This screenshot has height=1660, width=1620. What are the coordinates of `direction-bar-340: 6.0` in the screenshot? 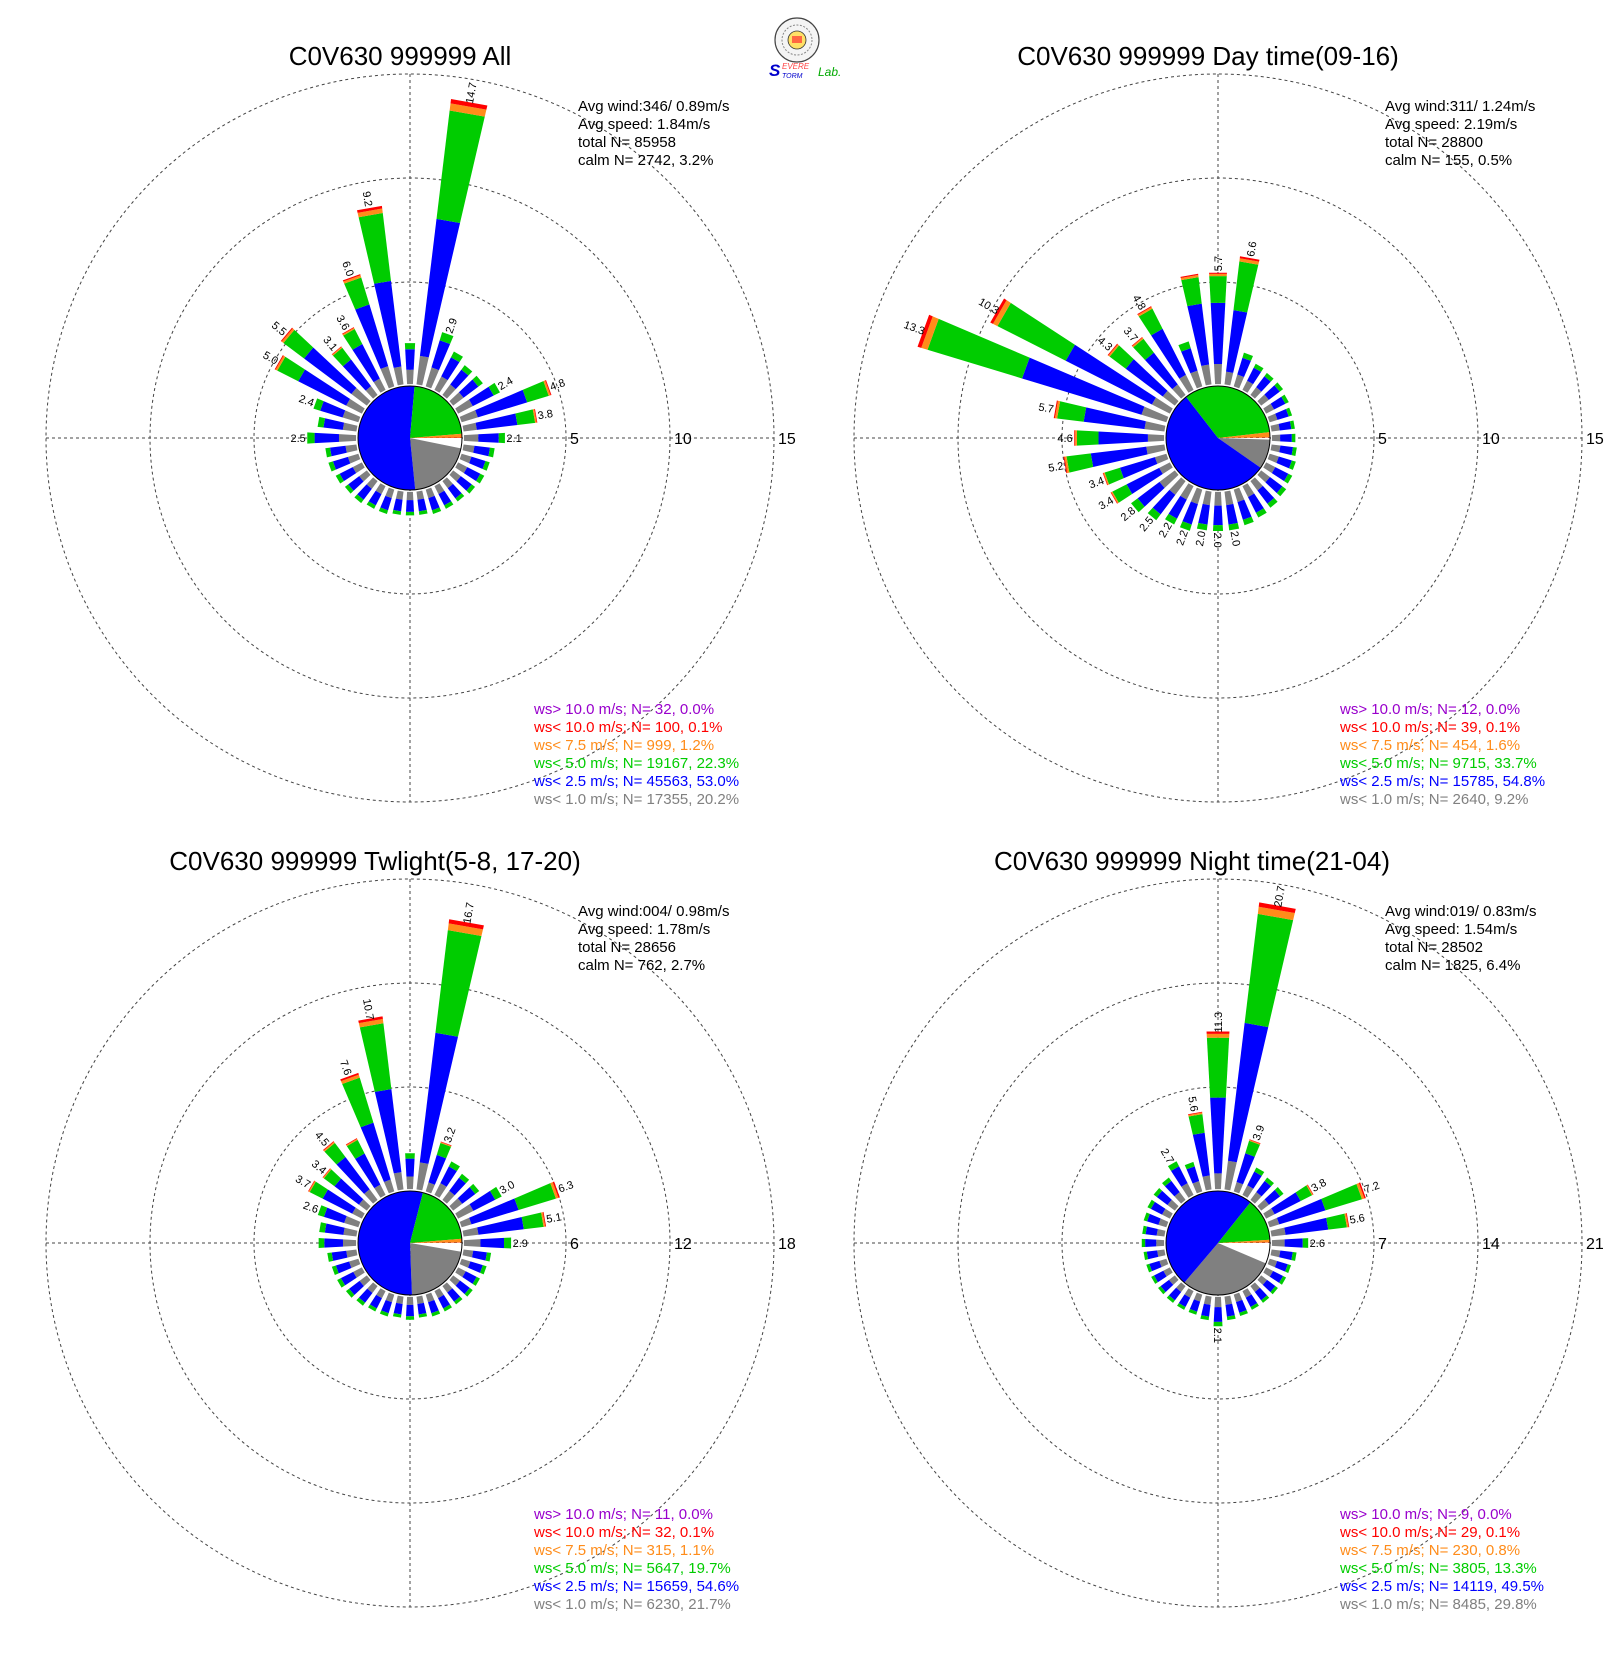 It's located at (367, 324).